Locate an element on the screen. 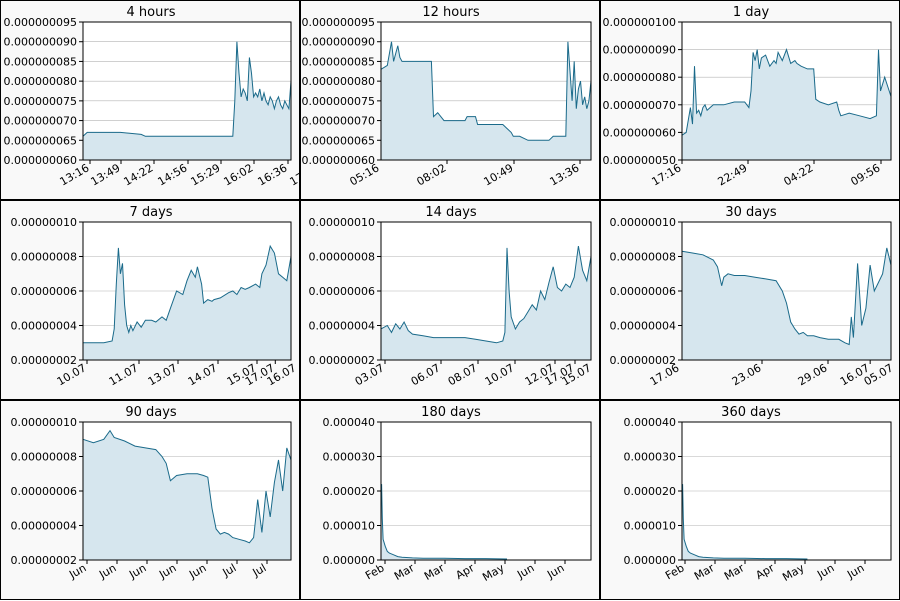  x-tick-label: Apr is located at coordinates (765, 571).